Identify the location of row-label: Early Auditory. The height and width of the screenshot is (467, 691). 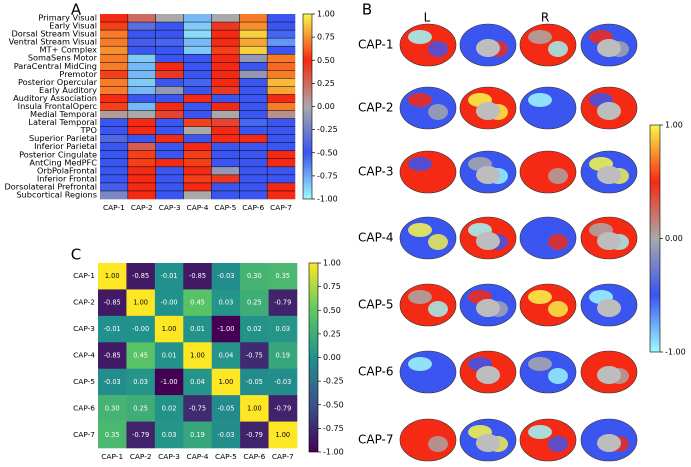
(68, 90).